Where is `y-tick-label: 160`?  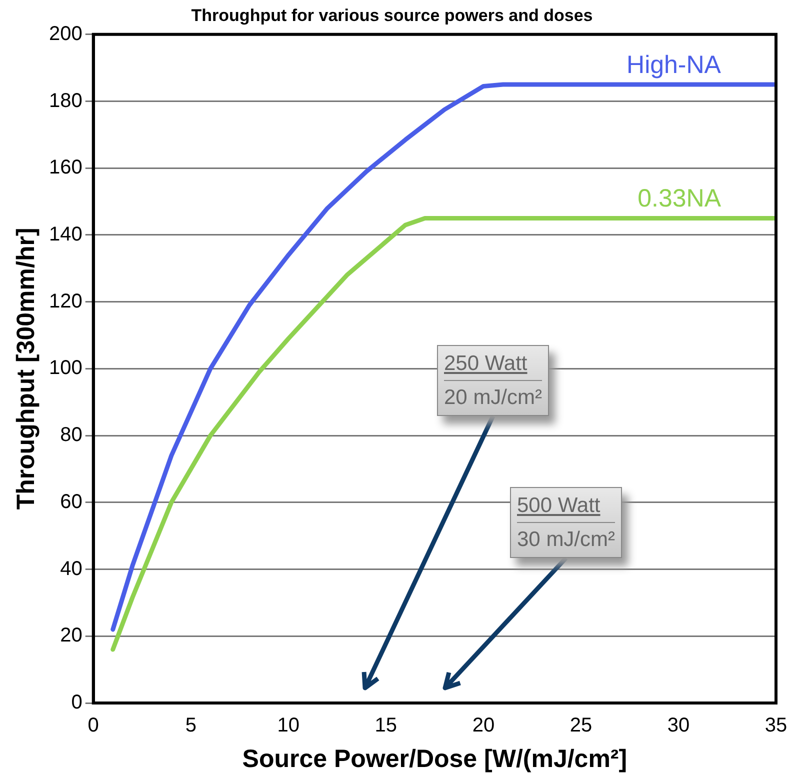
y-tick-label: 160 is located at coordinates (65, 167).